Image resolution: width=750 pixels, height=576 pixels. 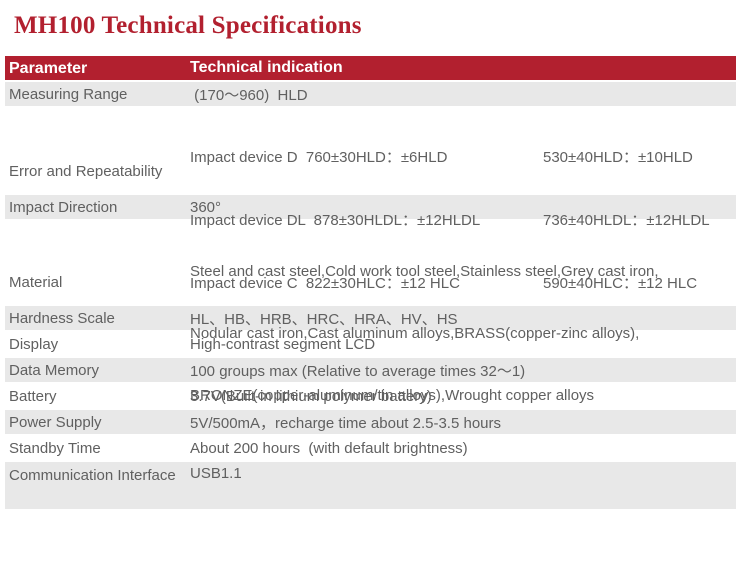 I want to click on param-value: 3.7V(Built-in lithium polymer battery), so click(x=311, y=396).